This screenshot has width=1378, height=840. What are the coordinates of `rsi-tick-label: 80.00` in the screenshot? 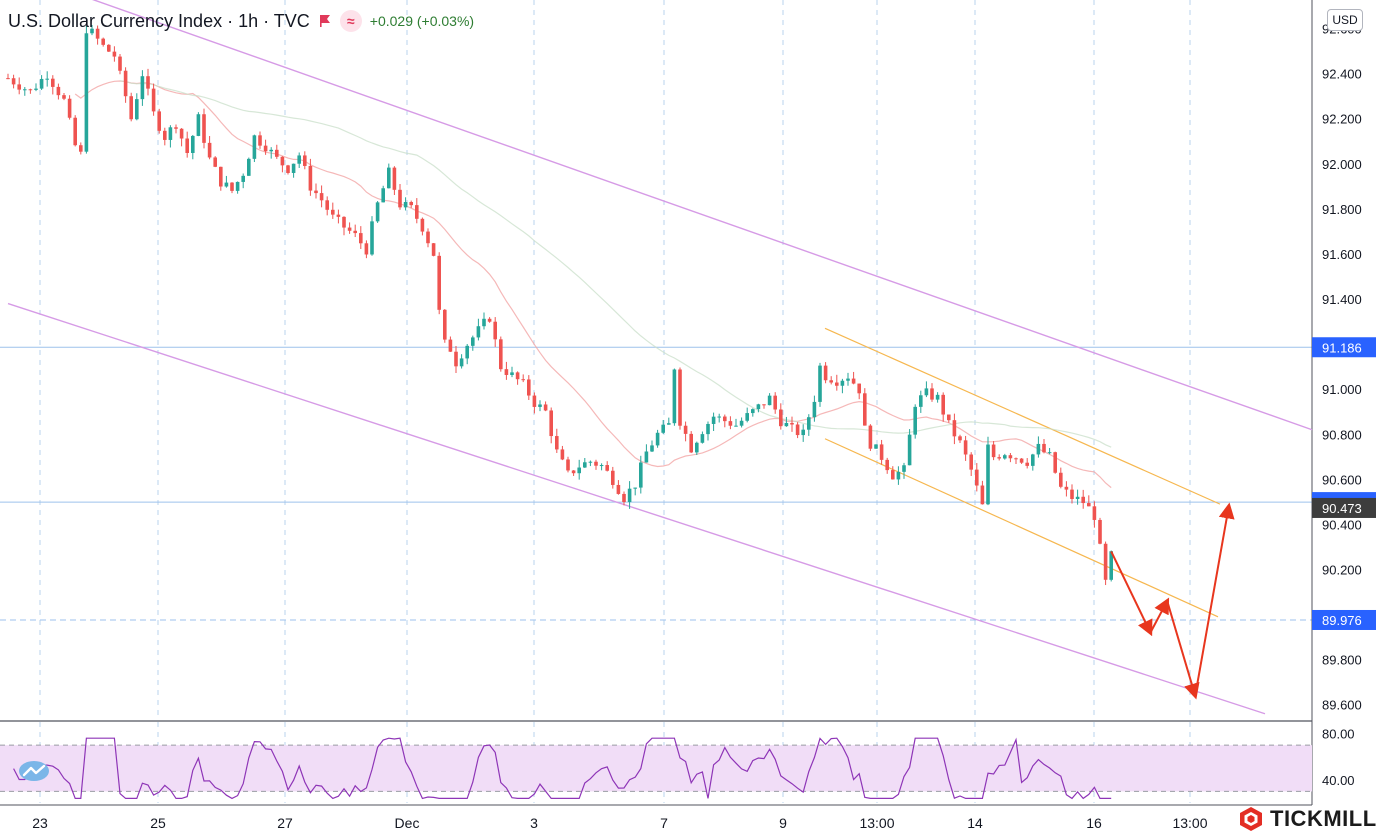 It's located at (1338, 734).